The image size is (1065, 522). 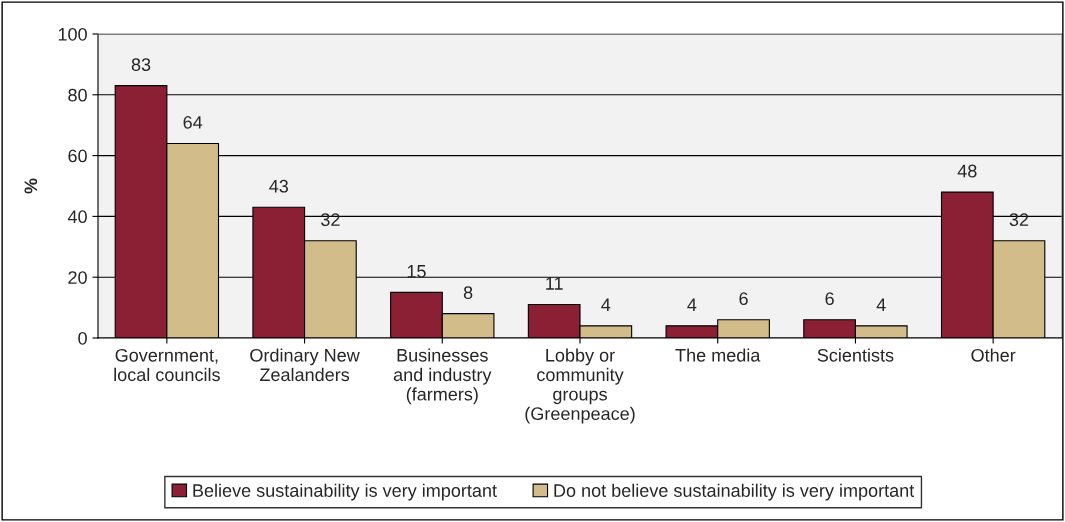 I want to click on y-axis-title: %, so click(x=31, y=186).